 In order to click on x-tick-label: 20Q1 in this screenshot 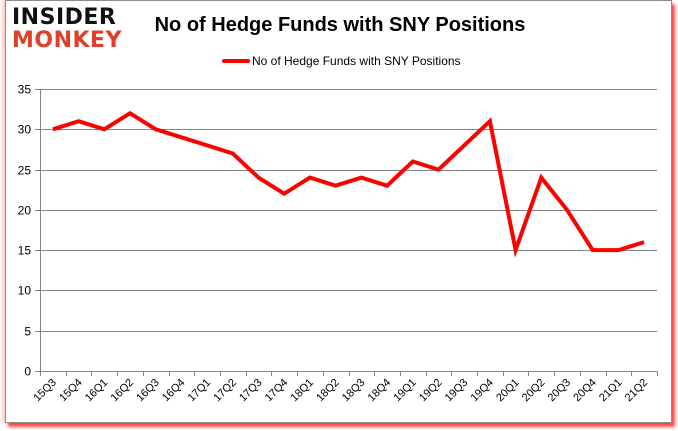, I will do `click(508, 391)`.